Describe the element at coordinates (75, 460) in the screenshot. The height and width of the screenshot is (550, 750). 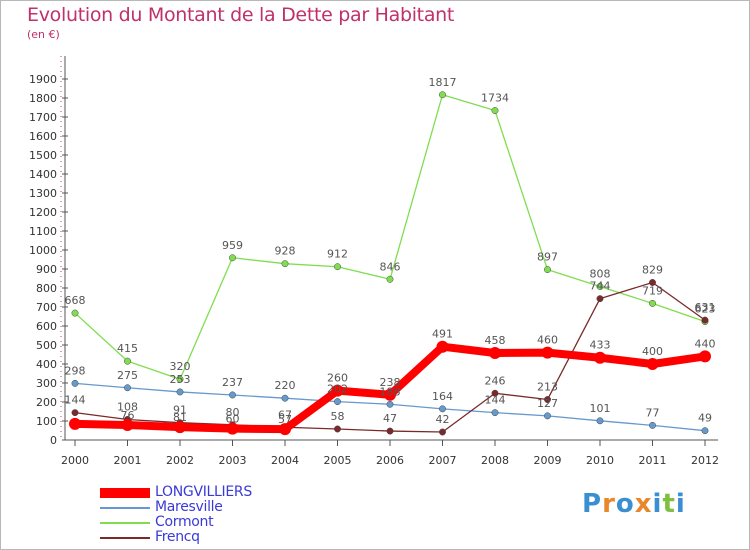
I see `x-tick-label-2000: 2000` at that location.